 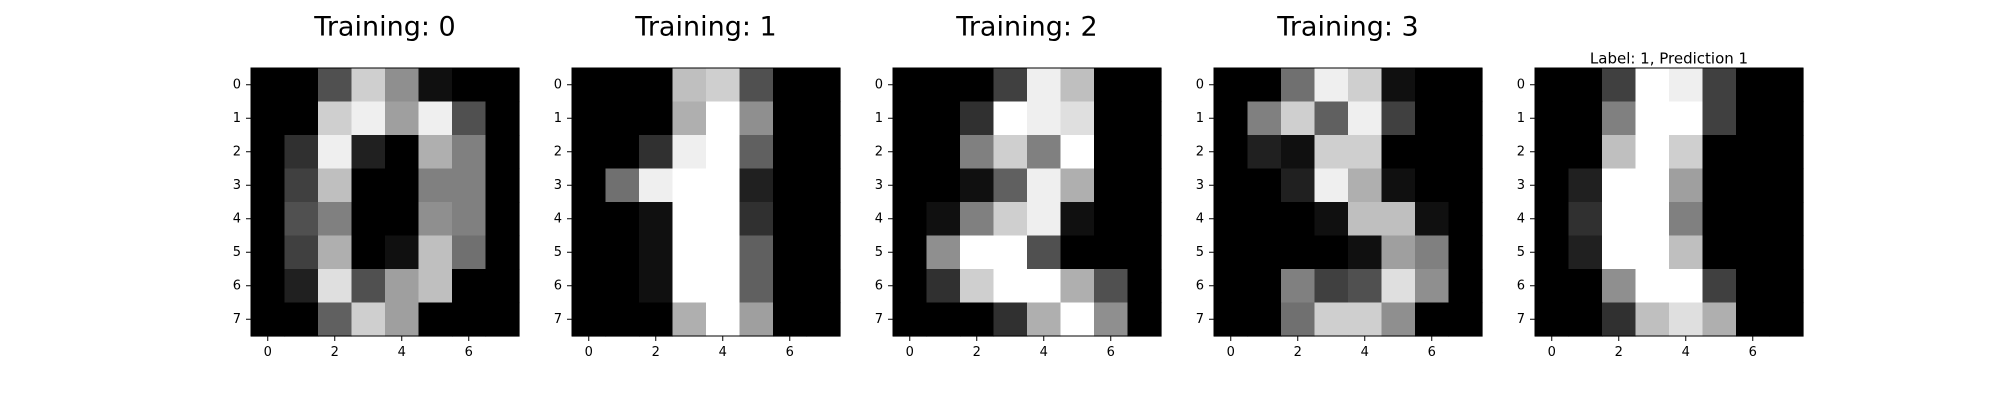 I want to click on y-tick-label: 7, so click(x=237, y=319).